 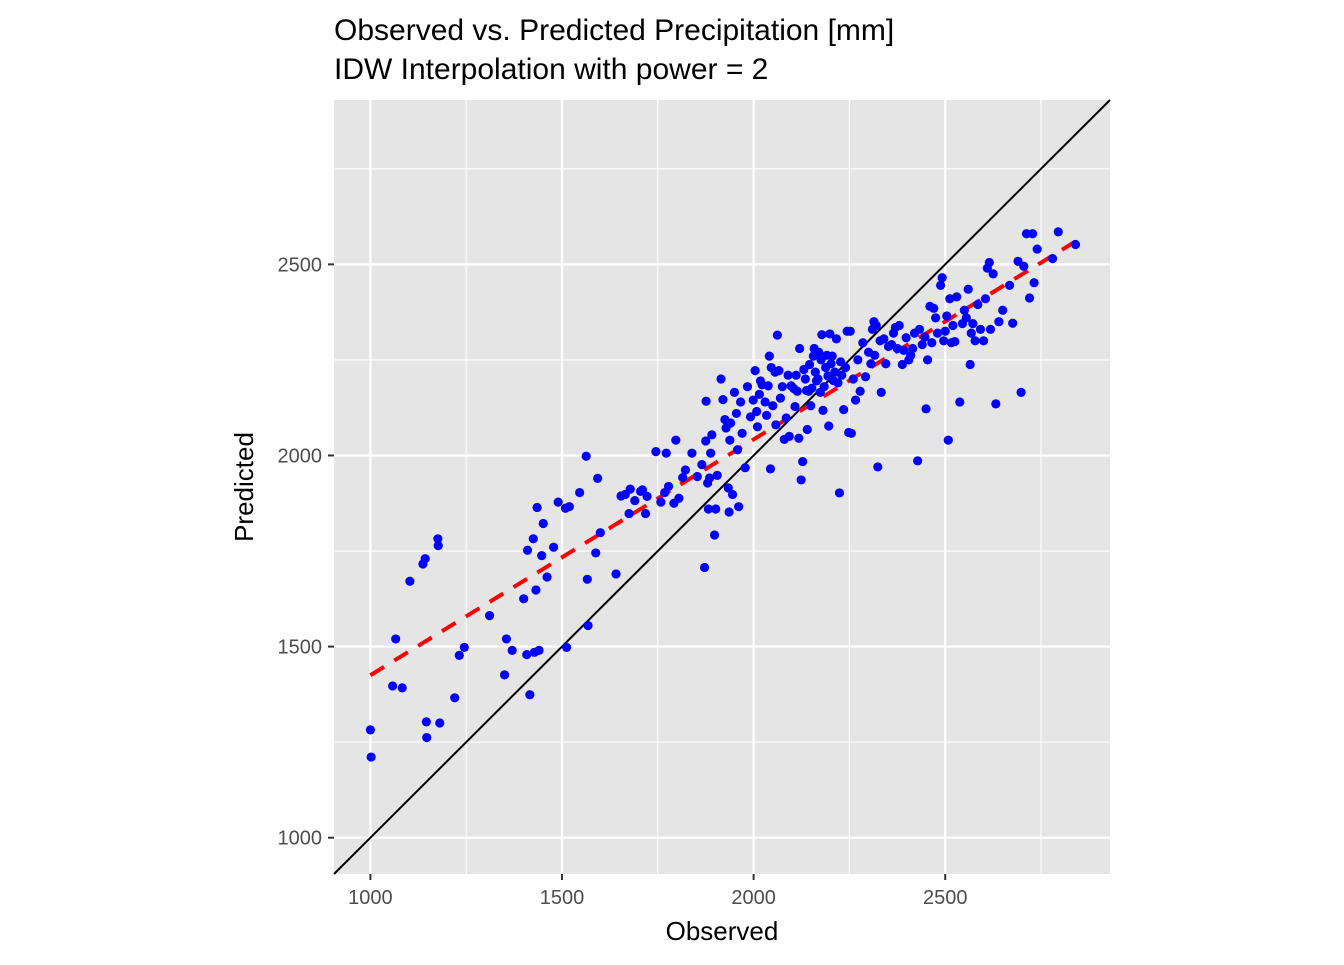 What do you see at coordinates (300, 456) in the screenshot?
I see `y-tick-label: 2000` at bounding box center [300, 456].